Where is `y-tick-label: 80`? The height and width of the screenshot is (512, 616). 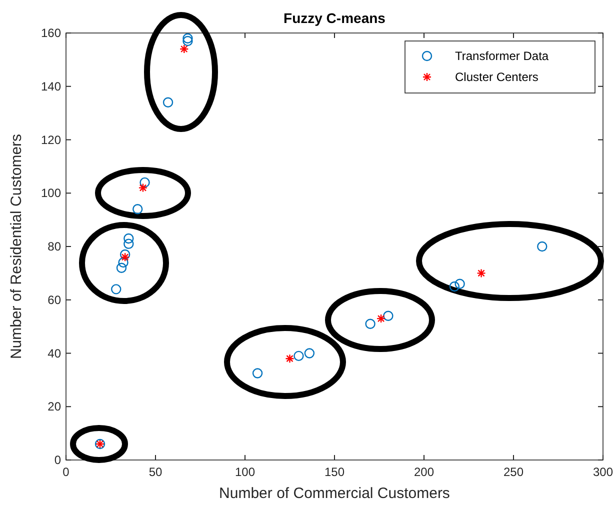 y-tick-label: 80 is located at coordinates (55, 247).